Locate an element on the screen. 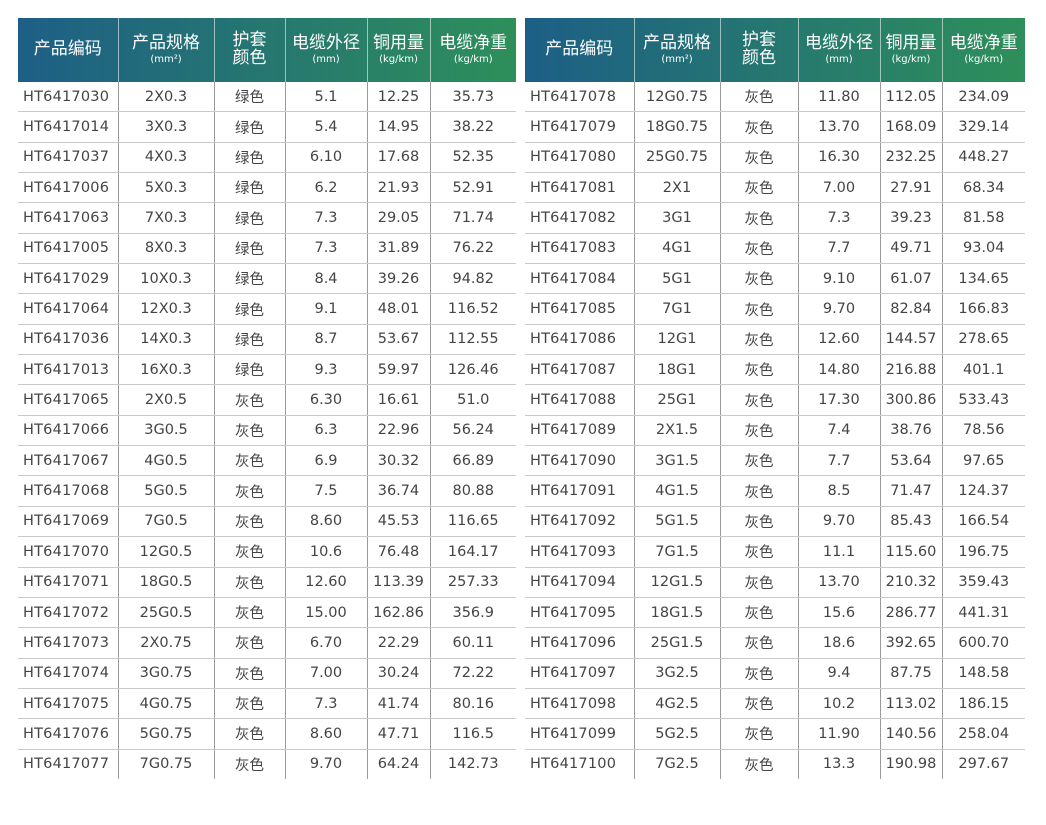 Image resolution: width=1046 pixels, height=825 pixels. table-row: HT6417100 7G2.5 灰色 13.3 190.98 297.67 is located at coordinates (775, 764).